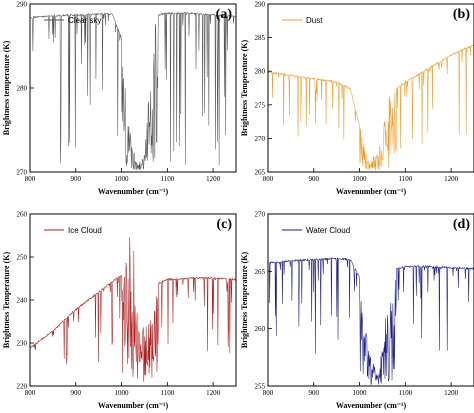 The width and height of the screenshot is (474, 413). Describe the element at coordinates (22, 301) in the screenshot. I see `y-tick-label: 240` at that location.